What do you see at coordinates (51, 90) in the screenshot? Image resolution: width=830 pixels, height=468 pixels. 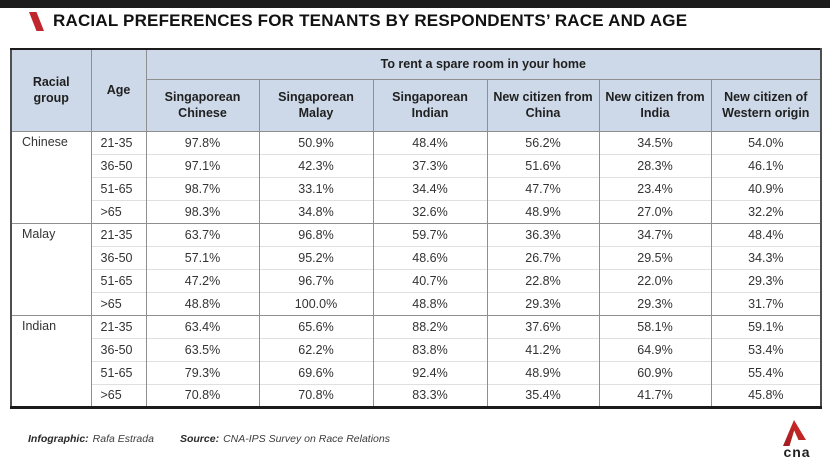 I see `racial-group-header: Racial group` at bounding box center [51, 90].